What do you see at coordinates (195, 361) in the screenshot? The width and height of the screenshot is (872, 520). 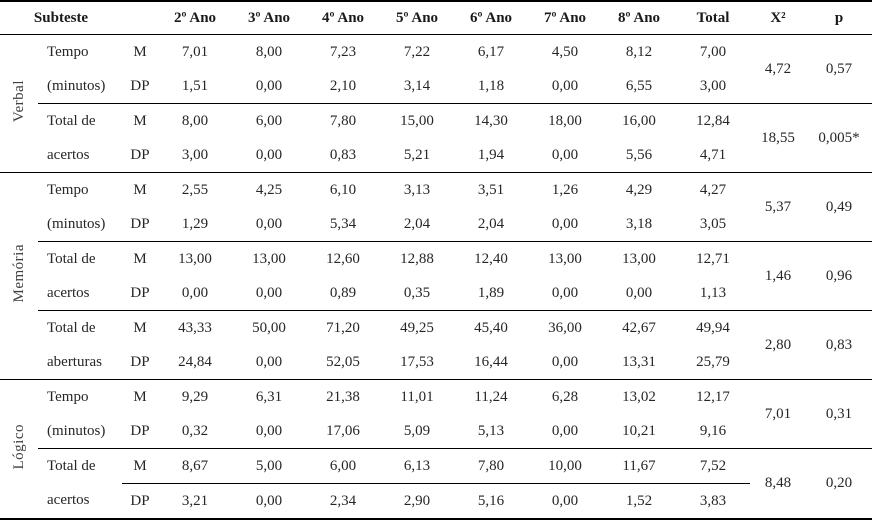 I see `value-cell: 24,84` at bounding box center [195, 361].